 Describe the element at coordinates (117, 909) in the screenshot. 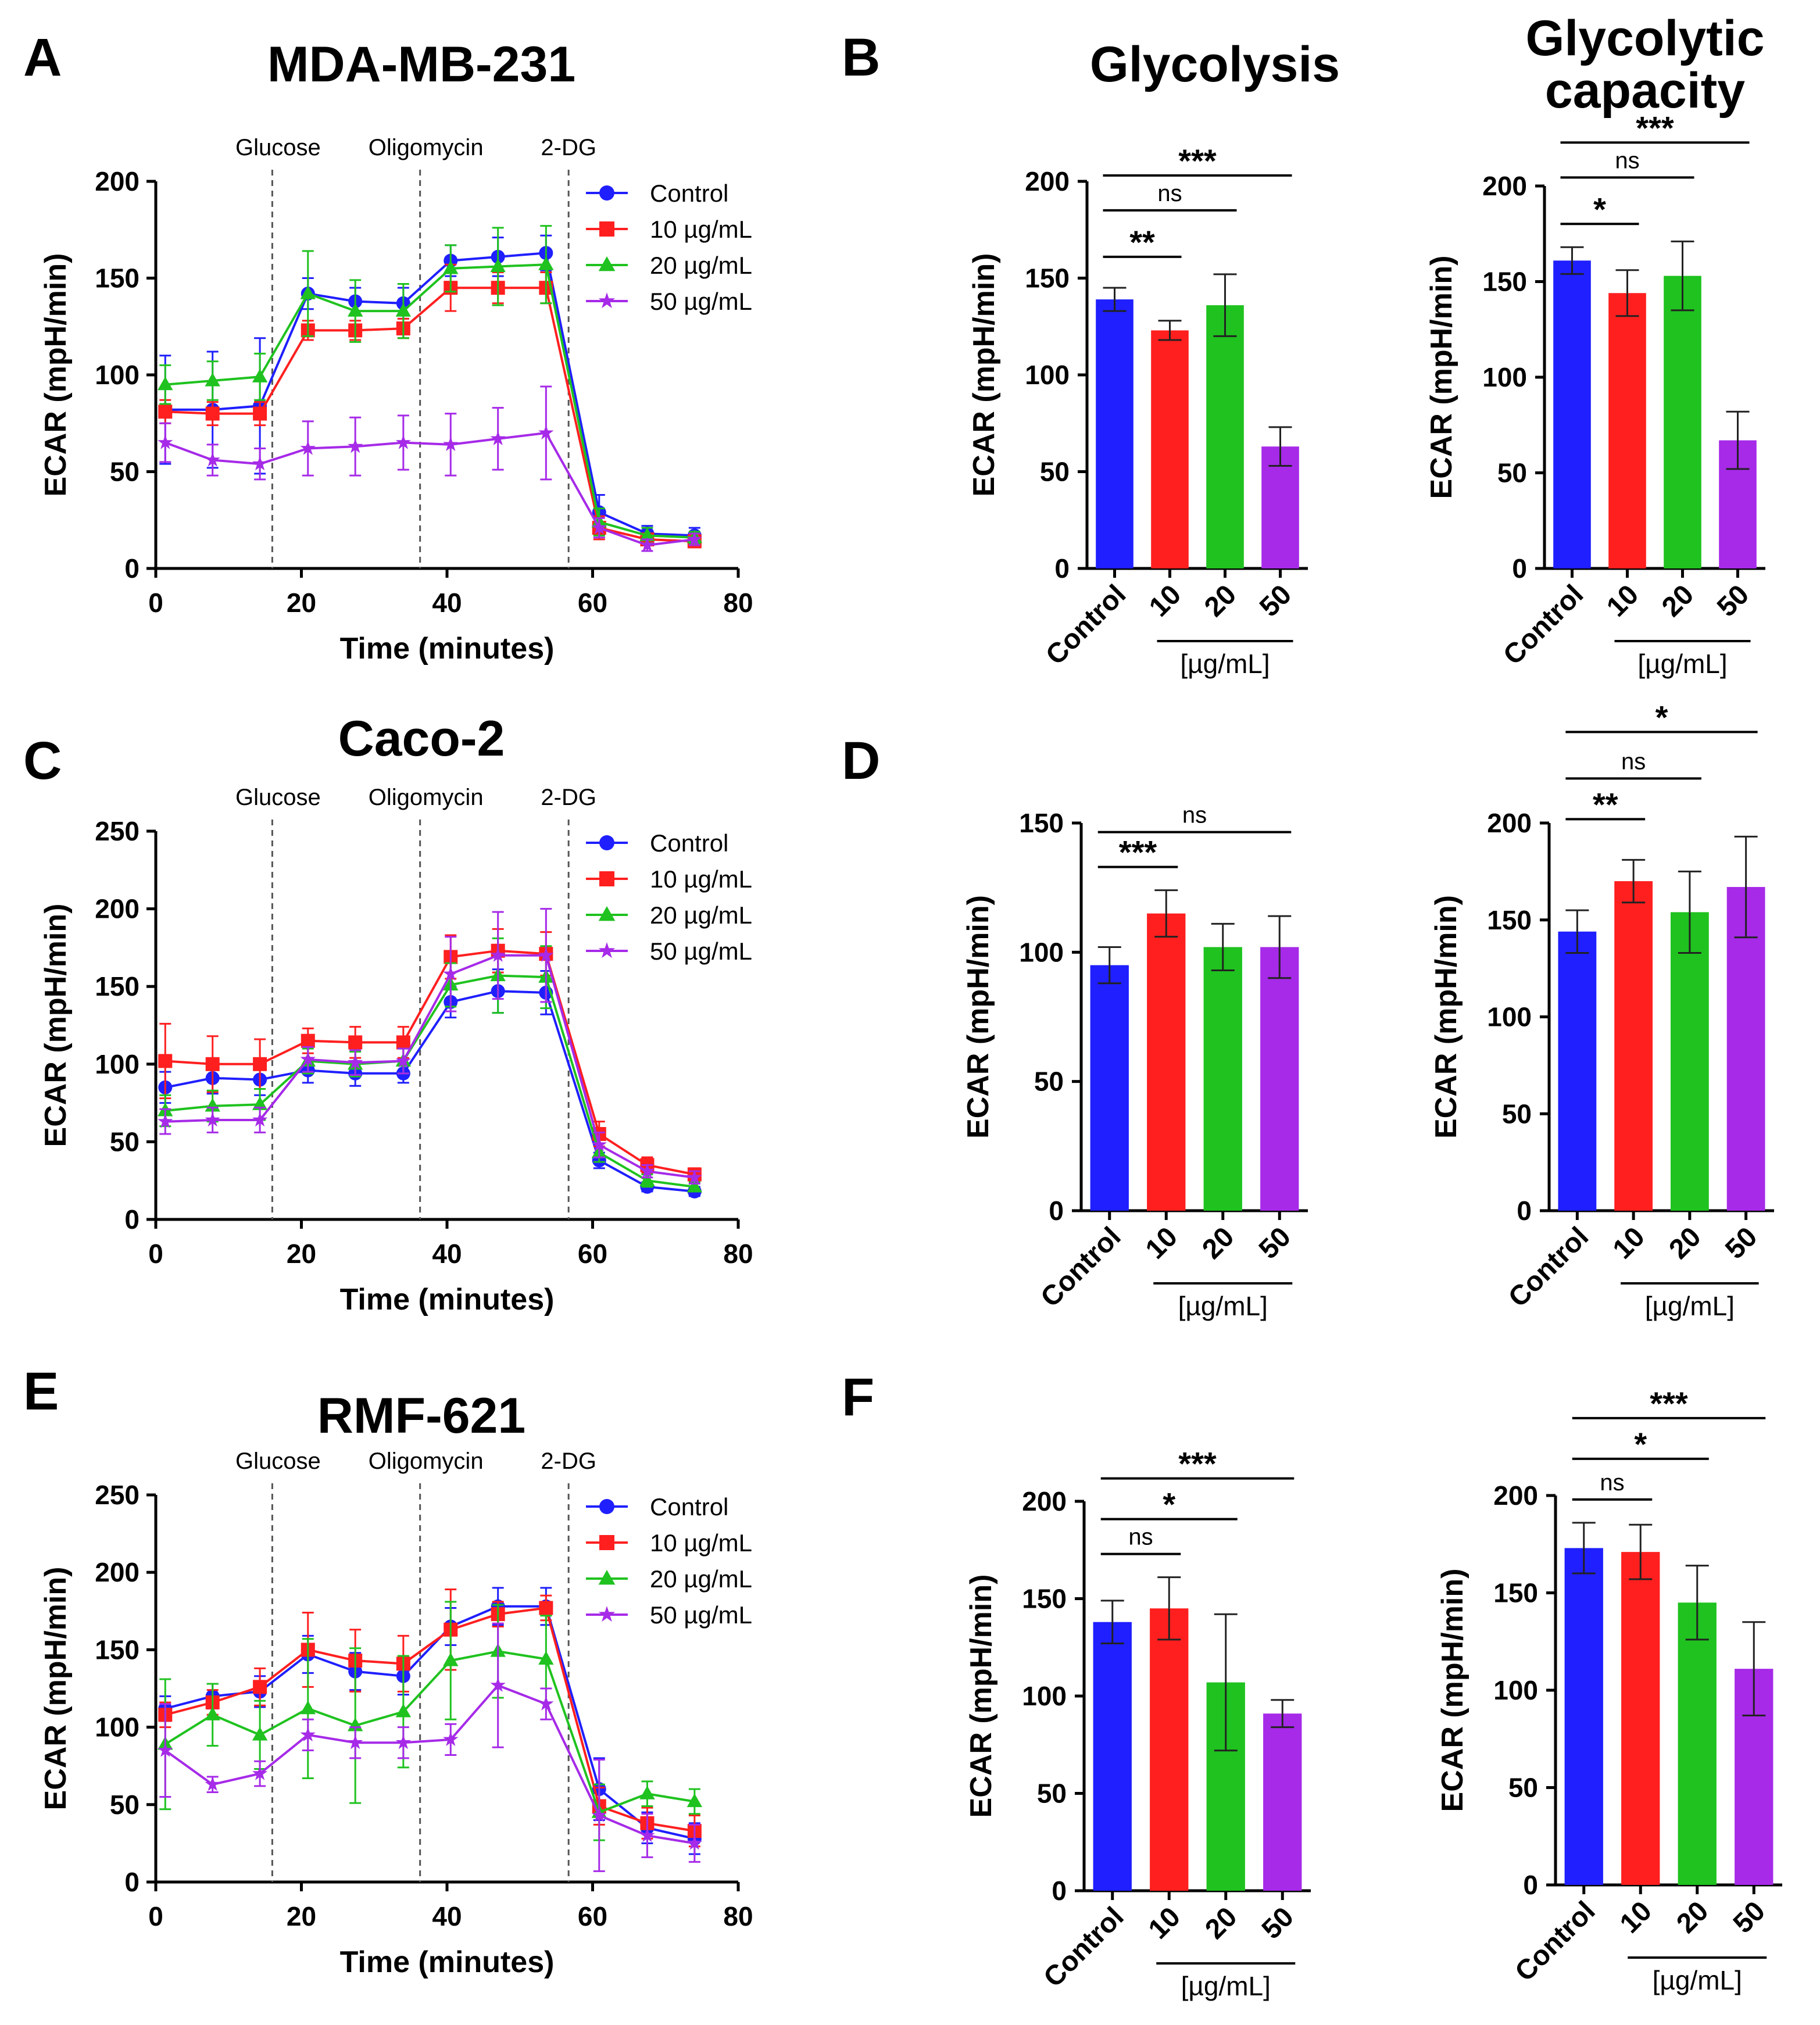

I see `y-tick-label: 200` at that location.